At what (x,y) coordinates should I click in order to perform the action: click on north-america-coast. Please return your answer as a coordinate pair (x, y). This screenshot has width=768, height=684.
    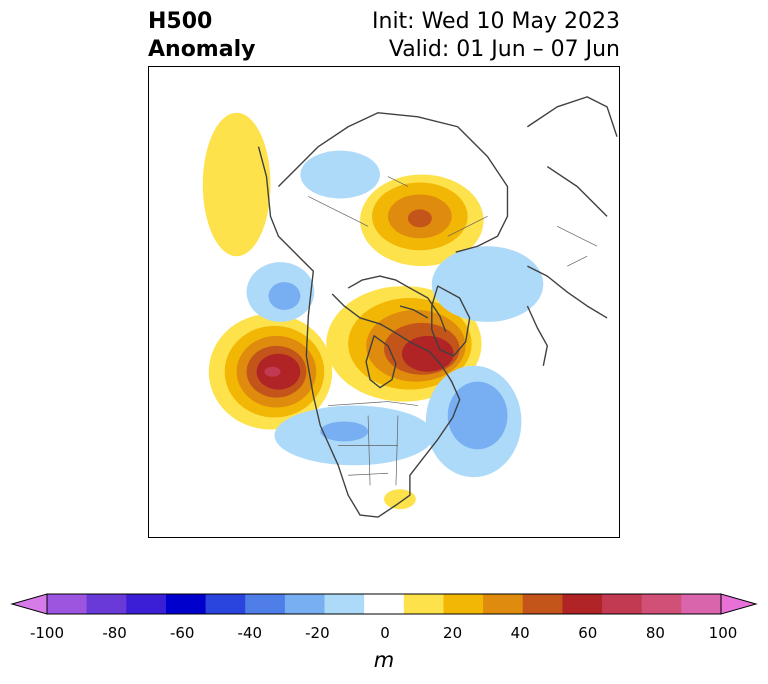
    Looking at the image, I should click on (359, 332).